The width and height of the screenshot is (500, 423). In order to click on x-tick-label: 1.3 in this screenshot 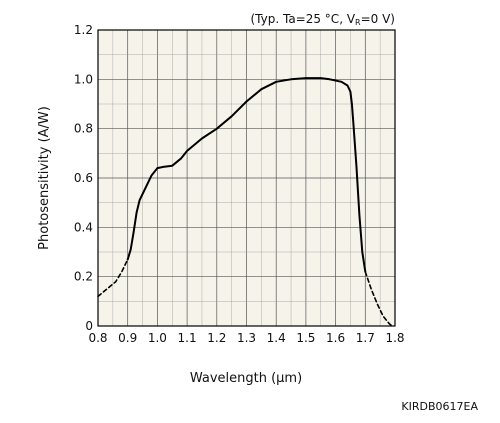, I will do `click(246, 338)`.